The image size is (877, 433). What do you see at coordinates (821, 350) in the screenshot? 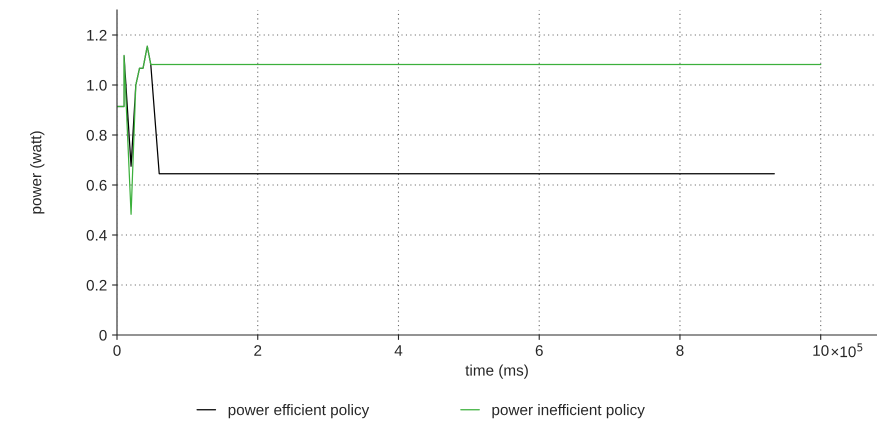
I see `x-tick-label: 10` at bounding box center [821, 350].